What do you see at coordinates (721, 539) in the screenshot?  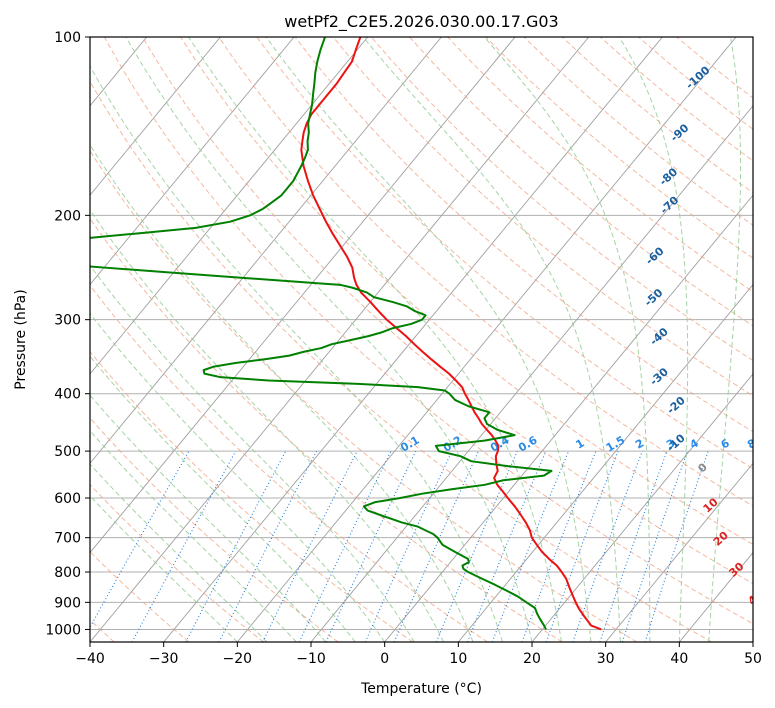 I see `dry-adiabat-label: 20` at bounding box center [721, 539].